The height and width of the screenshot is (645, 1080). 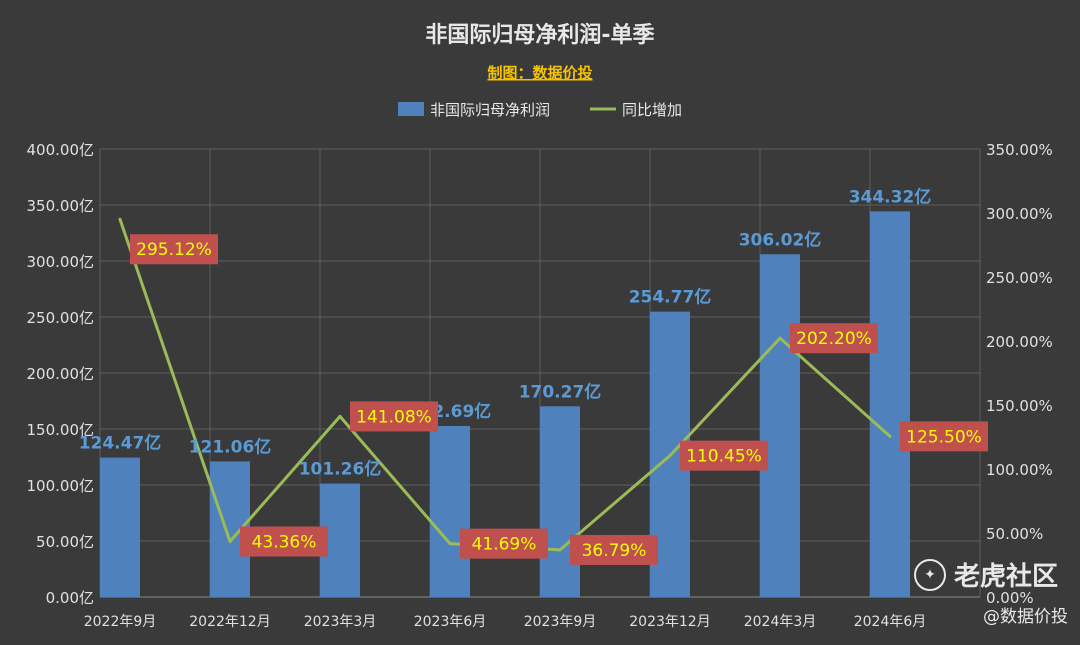 I want to click on bar-value-label: 306.02亿, so click(x=780, y=239).